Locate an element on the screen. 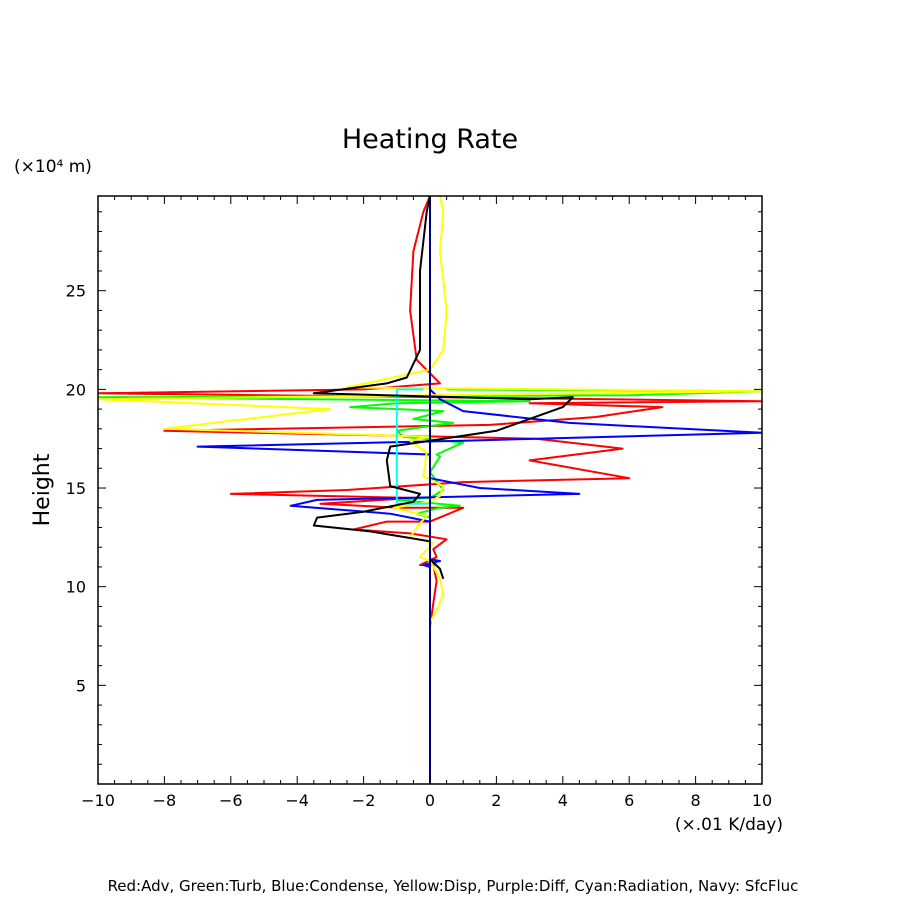 Image resolution: width=904 pixels, height=904 pixels. y-axis-title: Height is located at coordinates (42, 489).